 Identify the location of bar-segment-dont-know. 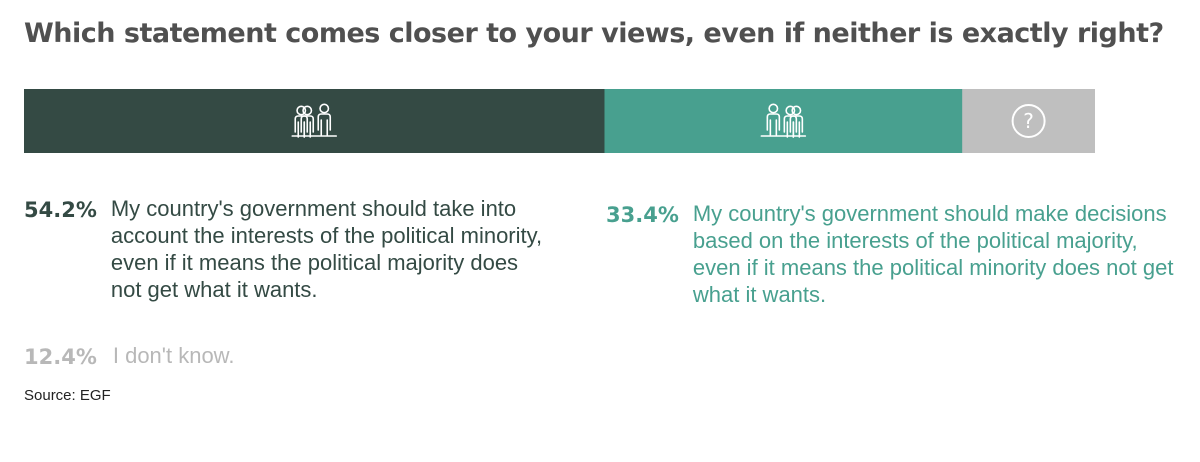
(1028, 121).